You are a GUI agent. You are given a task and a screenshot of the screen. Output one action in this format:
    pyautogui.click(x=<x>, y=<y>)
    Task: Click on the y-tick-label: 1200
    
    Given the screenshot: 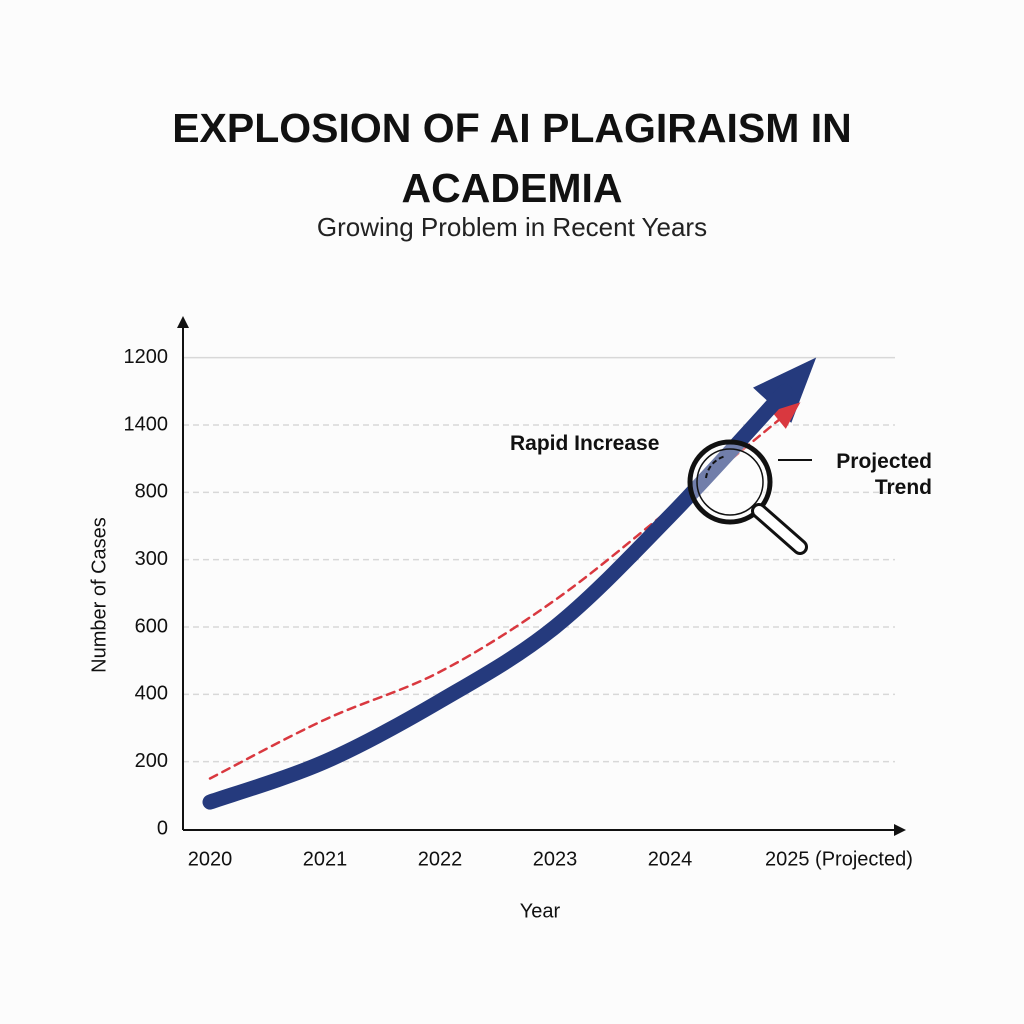 What is the action you would take?
    pyautogui.click(x=146, y=357)
    